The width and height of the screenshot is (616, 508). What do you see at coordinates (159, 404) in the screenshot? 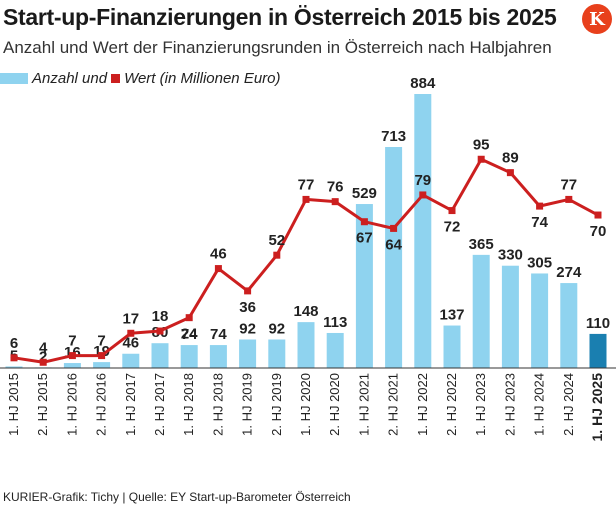
I see `x-tick-label: 2. HJ 2017` at bounding box center [159, 404].